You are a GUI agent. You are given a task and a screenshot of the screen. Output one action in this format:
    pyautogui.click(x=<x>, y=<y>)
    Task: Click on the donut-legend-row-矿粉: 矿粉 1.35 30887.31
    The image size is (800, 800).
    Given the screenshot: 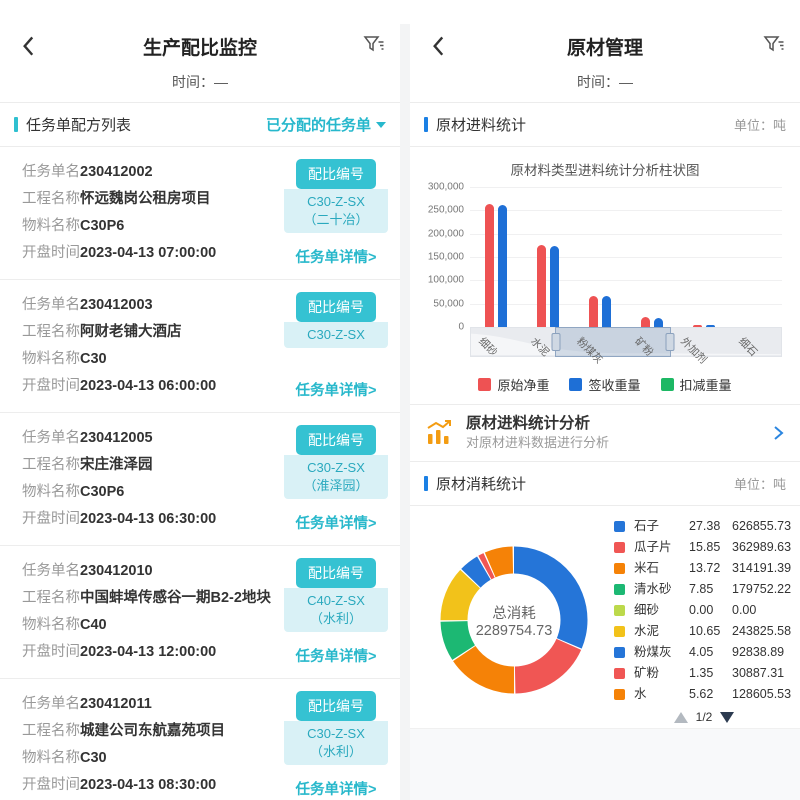 What is the action you would take?
    pyautogui.click(x=704, y=673)
    